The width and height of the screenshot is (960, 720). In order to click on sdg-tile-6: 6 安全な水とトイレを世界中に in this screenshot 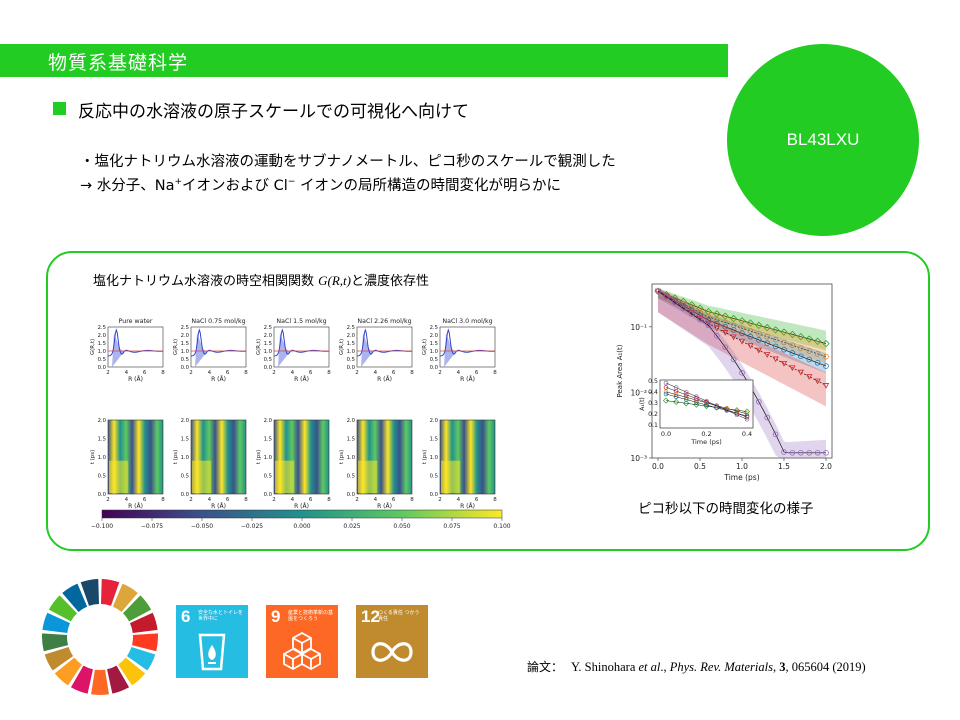, I will do `click(212, 641)`.